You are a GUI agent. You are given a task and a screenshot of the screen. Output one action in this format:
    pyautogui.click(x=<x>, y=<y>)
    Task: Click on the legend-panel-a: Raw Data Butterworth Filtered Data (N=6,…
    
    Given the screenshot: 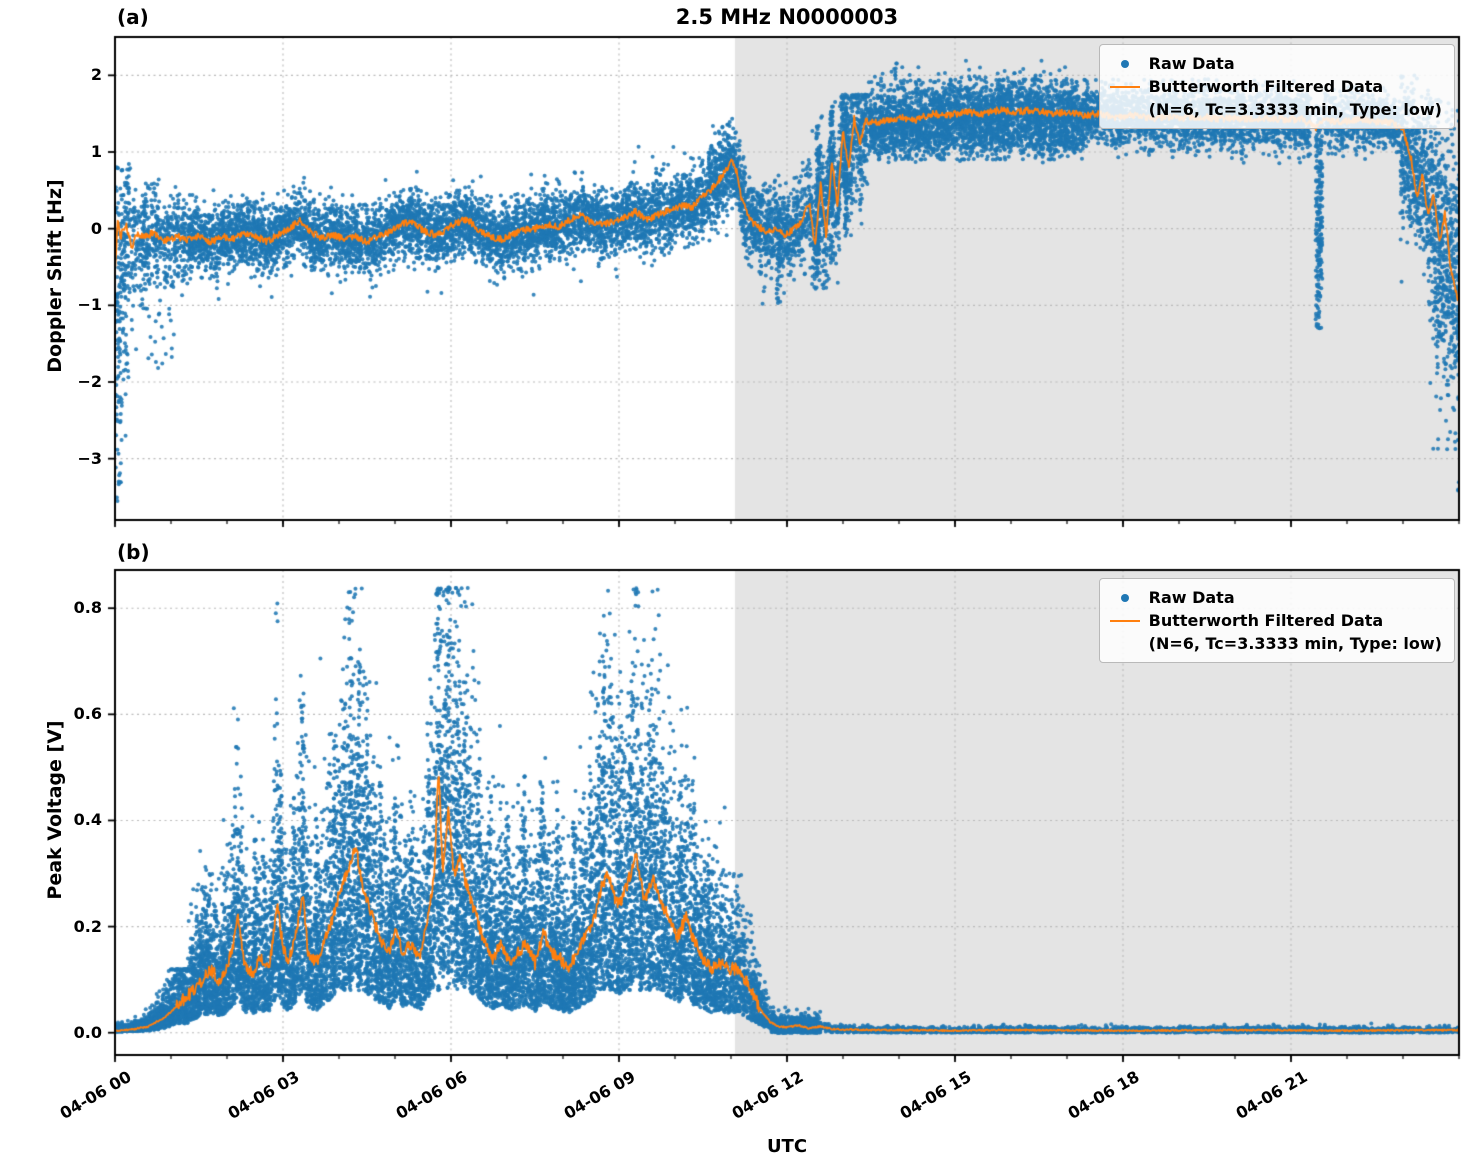 What is the action you would take?
    pyautogui.click(x=1276, y=86)
    